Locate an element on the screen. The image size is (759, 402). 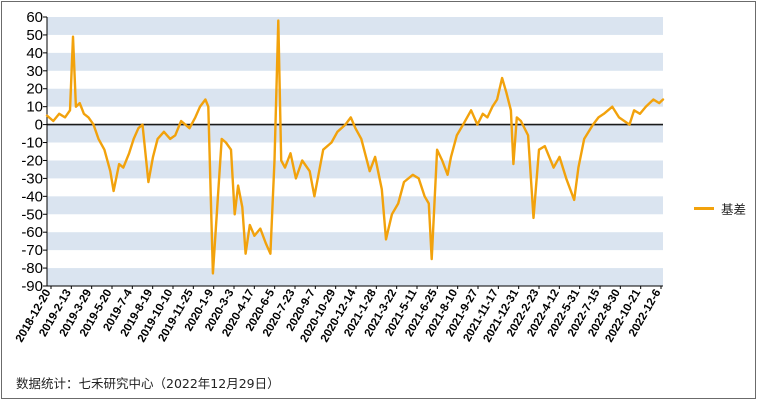
y-tick-label: 50 is located at coordinates (34, 35).